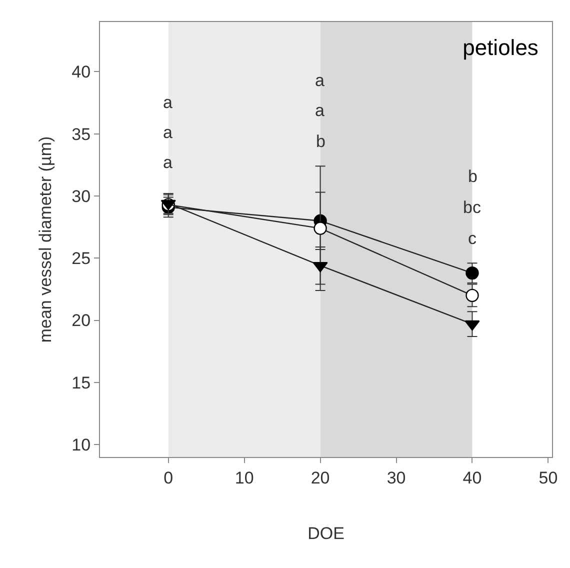  I want to click on x-tick-label: 10, so click(244, 478).